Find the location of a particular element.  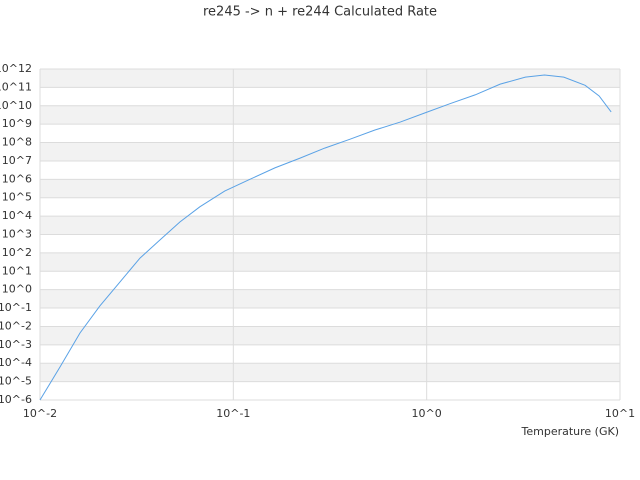

x-tick-label: 10^-1 is located at coordinates (233, 413).